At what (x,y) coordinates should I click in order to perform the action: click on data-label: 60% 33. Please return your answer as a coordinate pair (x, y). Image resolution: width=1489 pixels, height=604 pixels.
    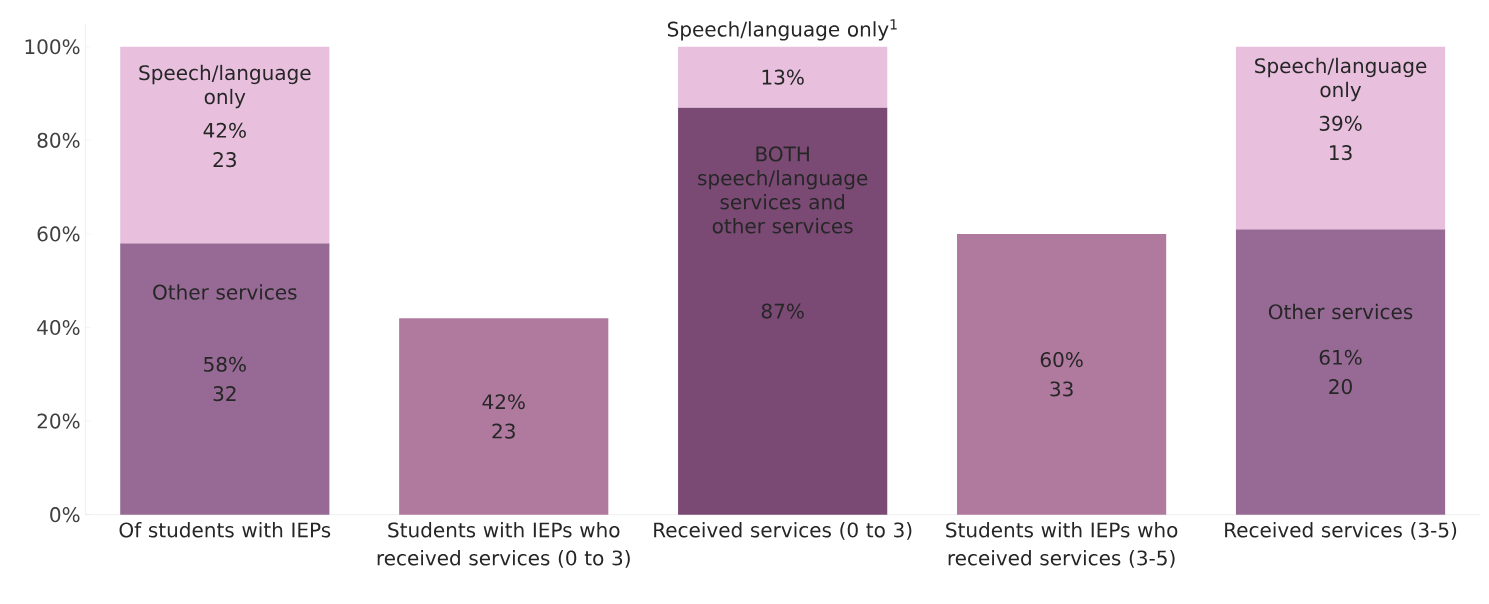
    Looking at the image, I should click on (1061, 374).